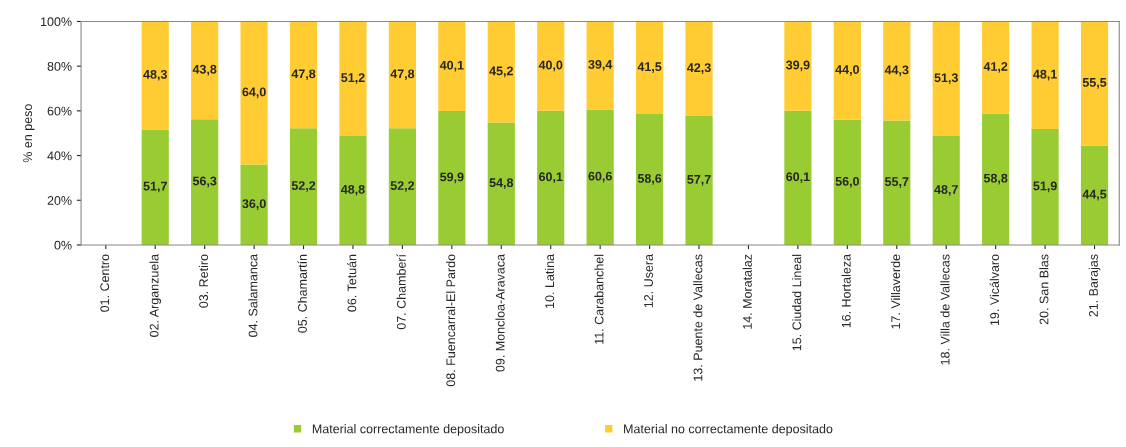 The height and width of the screenshot is (447, 1126). What do you see at coordinates (352, 283) in the screenshot?
I see `x-tick-label: 06. Tetuán` at bounding box center [352, 283].